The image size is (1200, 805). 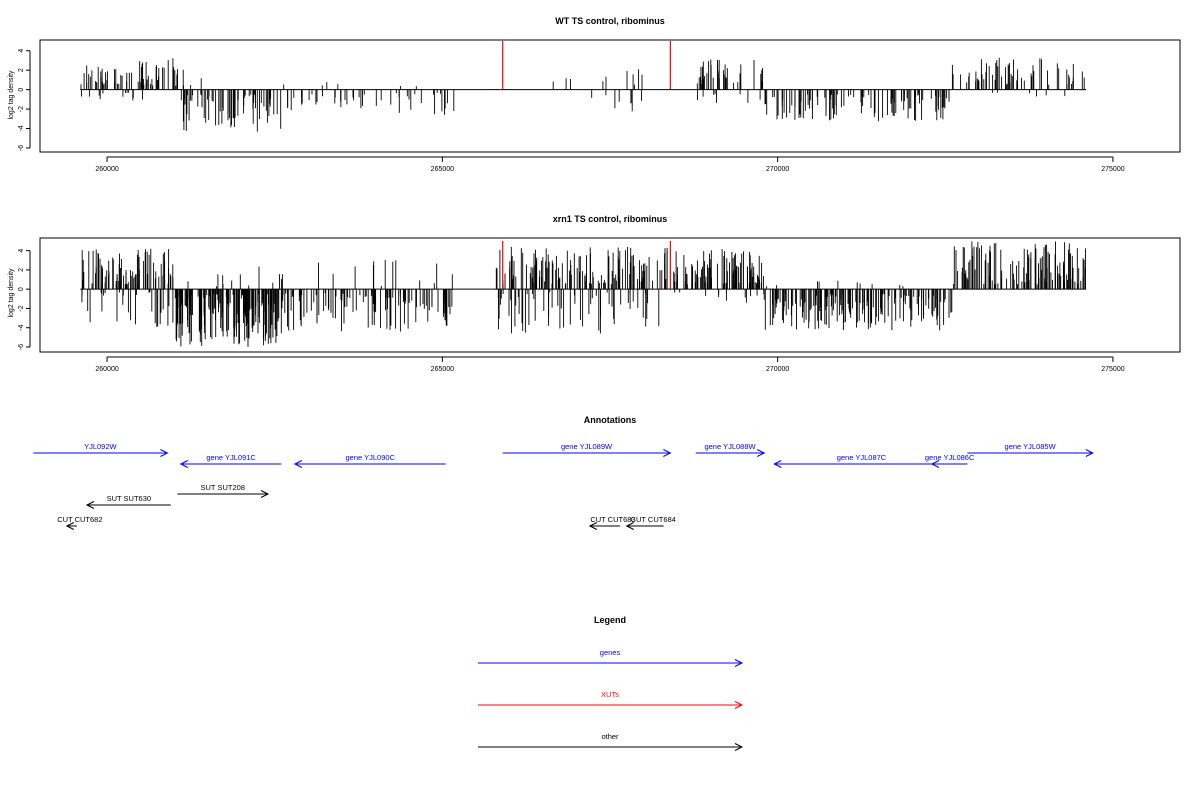 What do you see at coordinates (610, 652) in the screenshot?
I see `legend-label: genes` at bounding box center [610, 652].